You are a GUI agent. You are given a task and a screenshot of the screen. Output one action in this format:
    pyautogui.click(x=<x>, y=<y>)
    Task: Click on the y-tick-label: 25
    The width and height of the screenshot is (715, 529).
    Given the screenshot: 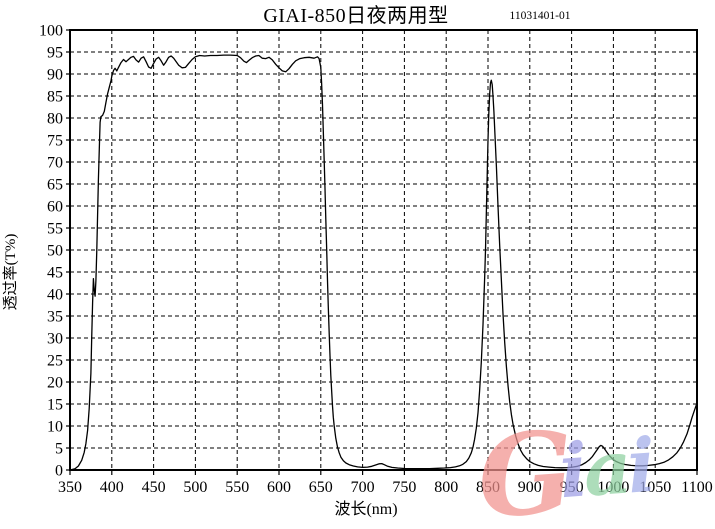 What is the action you would take?
    pyautogui.click(x=55, y=361)
    